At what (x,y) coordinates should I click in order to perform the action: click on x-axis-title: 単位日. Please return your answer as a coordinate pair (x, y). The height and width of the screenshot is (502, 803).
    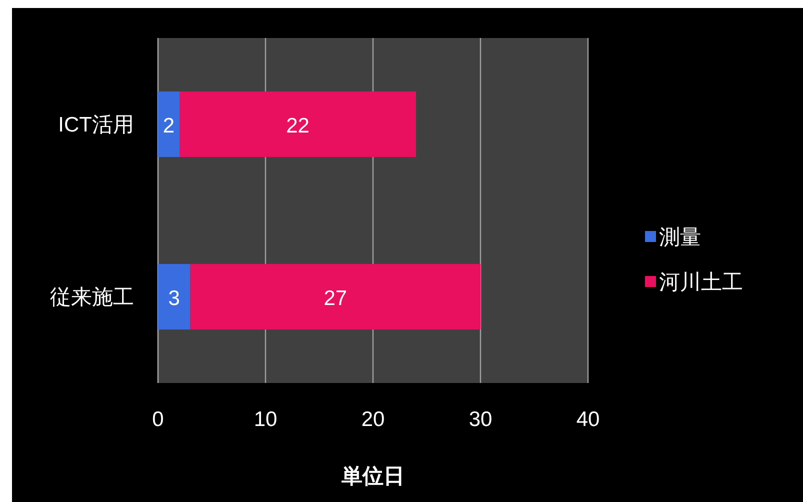
    Looking at the image, I should click on (372, 476).